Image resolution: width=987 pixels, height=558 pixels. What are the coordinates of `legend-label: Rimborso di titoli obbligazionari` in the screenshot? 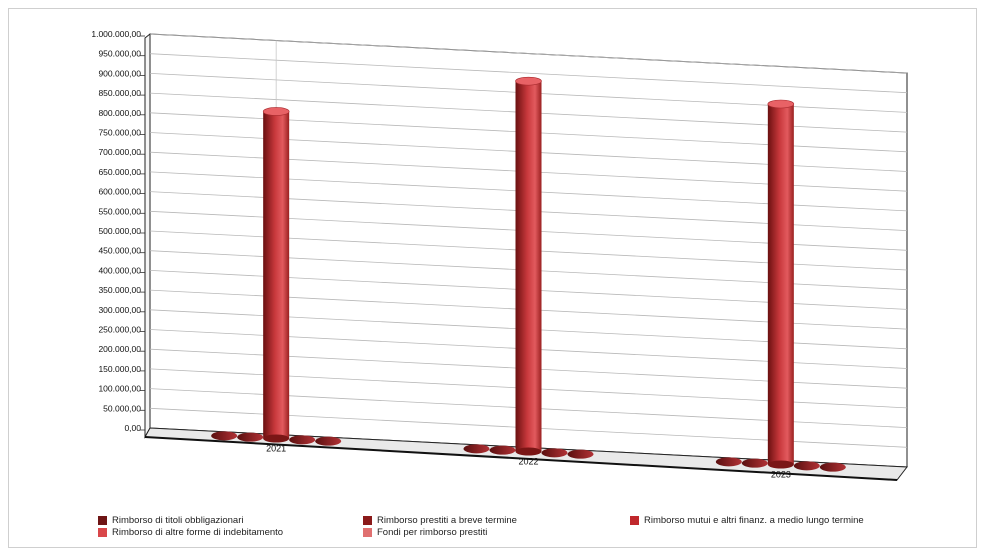 It's located at (177, 520).